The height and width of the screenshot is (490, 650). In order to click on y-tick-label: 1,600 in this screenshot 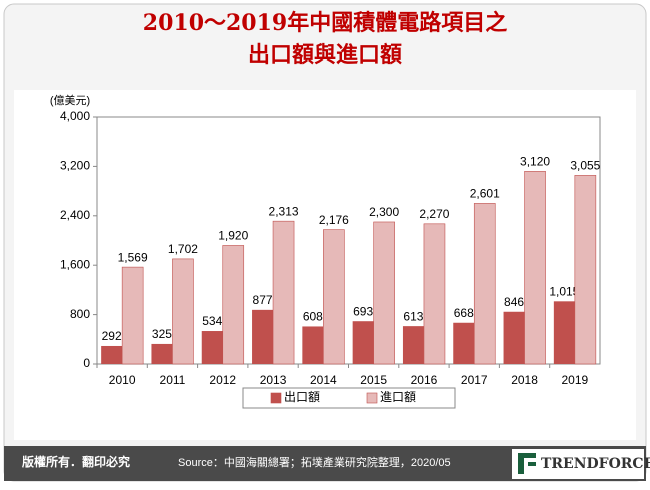, I will do `click(75, 264)`.